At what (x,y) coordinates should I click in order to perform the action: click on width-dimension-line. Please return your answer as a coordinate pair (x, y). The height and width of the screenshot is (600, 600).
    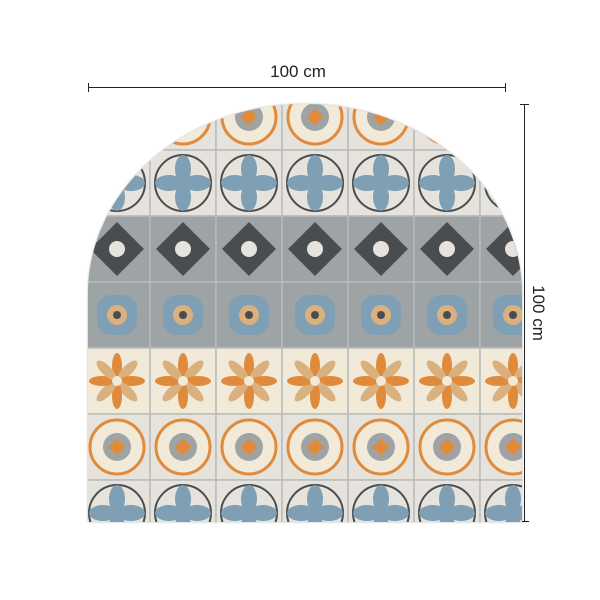
    Looking at the image, I should click on (297, 87).